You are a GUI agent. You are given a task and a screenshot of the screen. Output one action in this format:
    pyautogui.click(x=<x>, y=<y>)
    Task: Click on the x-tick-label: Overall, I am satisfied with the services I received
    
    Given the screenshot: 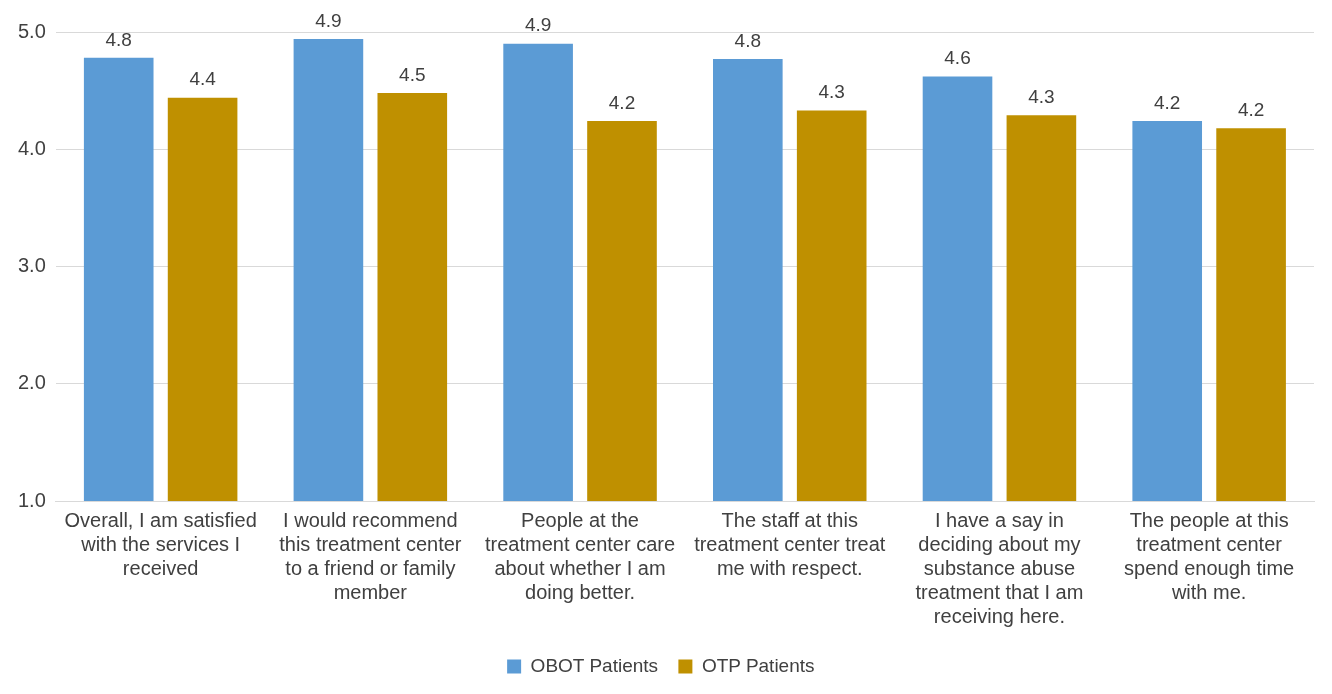 What is the action you would take?
    pyautogui.click(x=160, y=543)
    